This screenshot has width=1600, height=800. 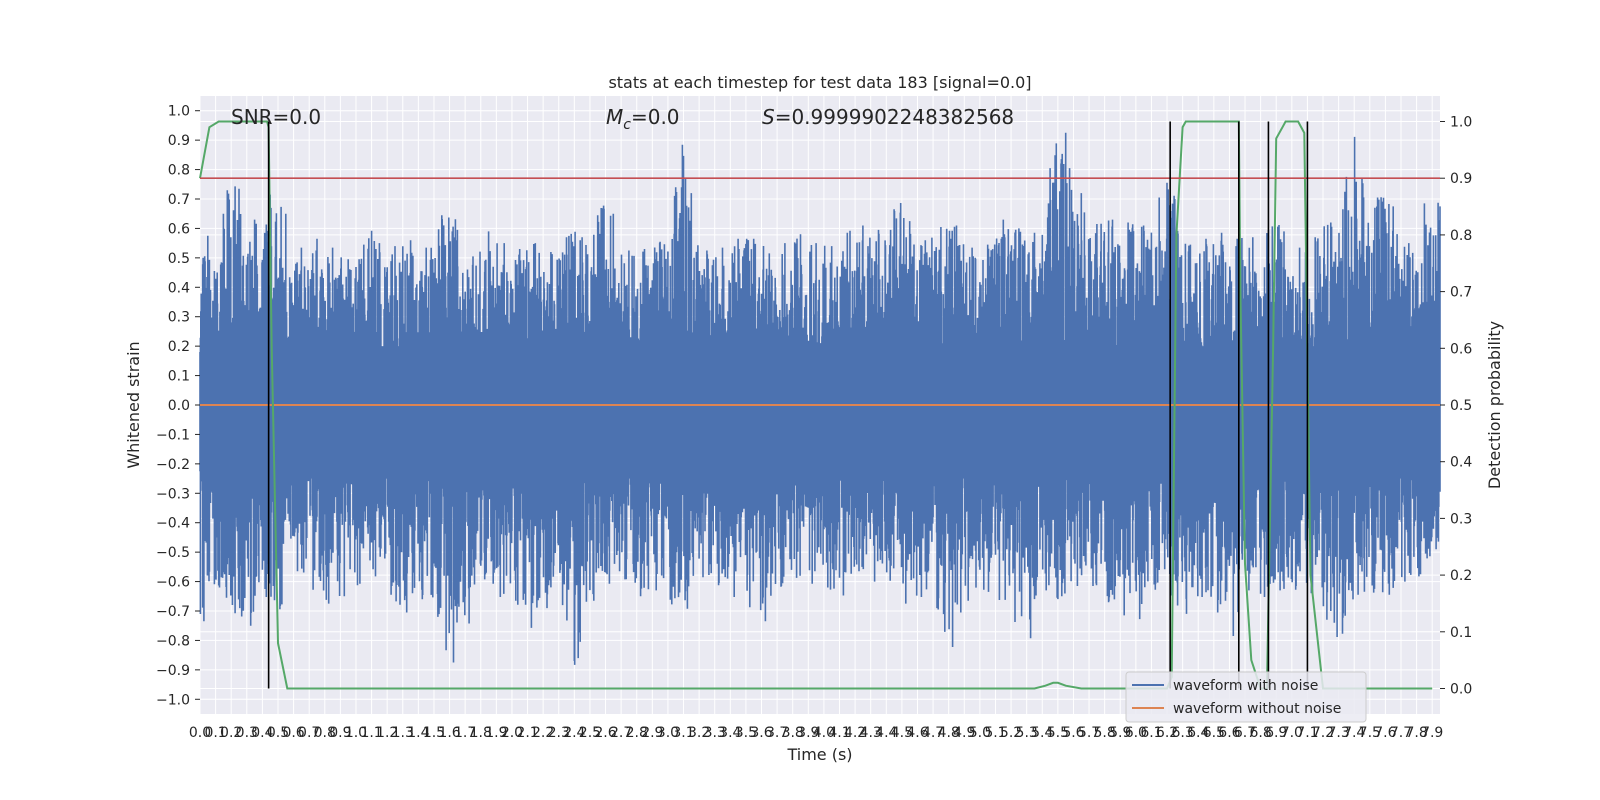 What do you see at coordinates (1461, 633) in the screenshot?
I see `y2-tick-label: 0.1` at bounding box center [1461, 633].